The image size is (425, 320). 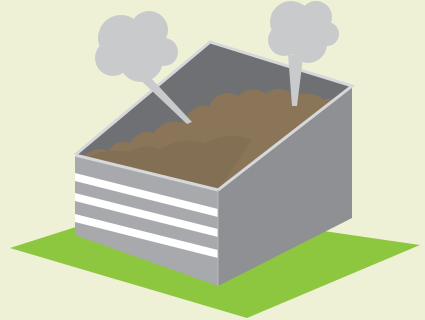 I want to click on steam-cloud-left, so click(x=143, y=67).